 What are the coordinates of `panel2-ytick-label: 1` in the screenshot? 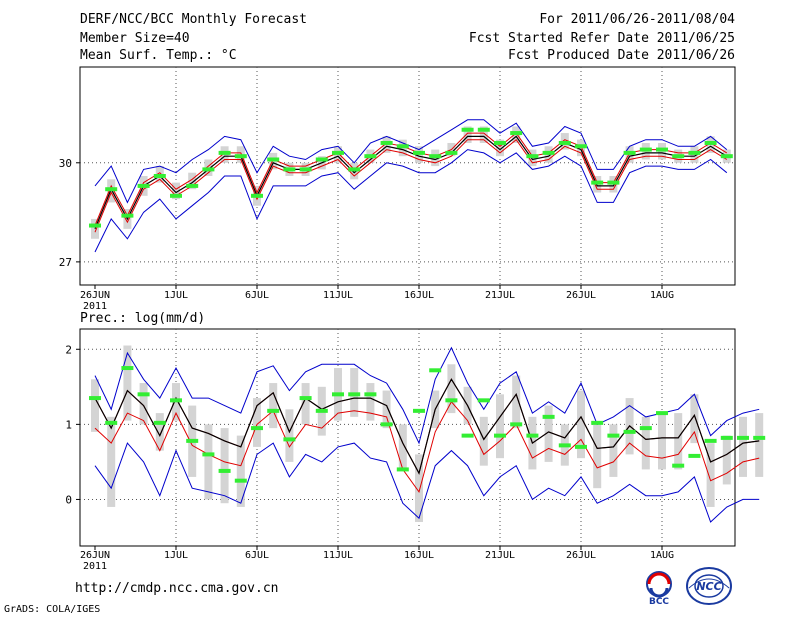 It's located at (68, 424).